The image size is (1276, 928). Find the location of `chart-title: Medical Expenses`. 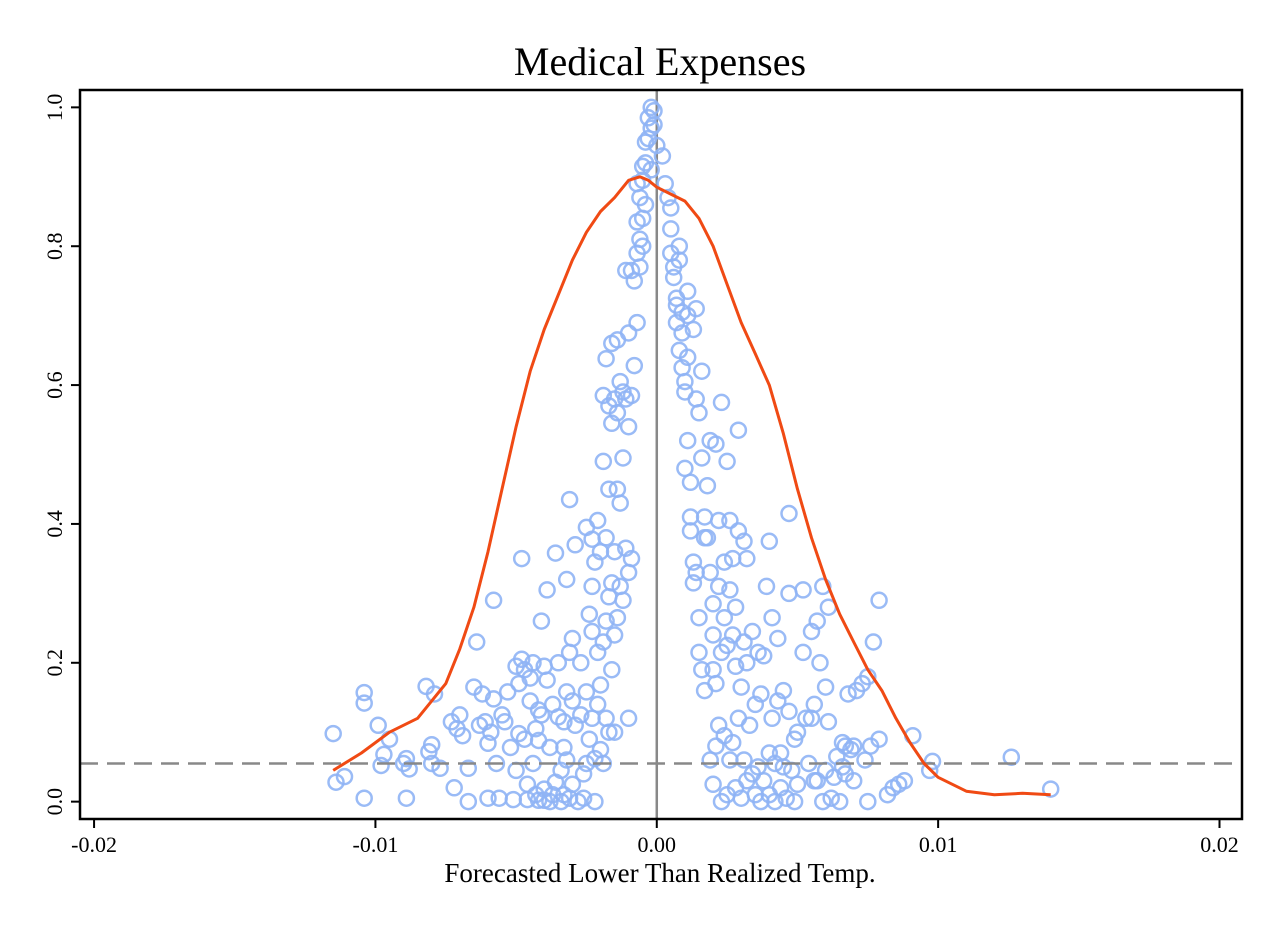

chart-title: Medical Expenses is located at coordinates (660, 61).